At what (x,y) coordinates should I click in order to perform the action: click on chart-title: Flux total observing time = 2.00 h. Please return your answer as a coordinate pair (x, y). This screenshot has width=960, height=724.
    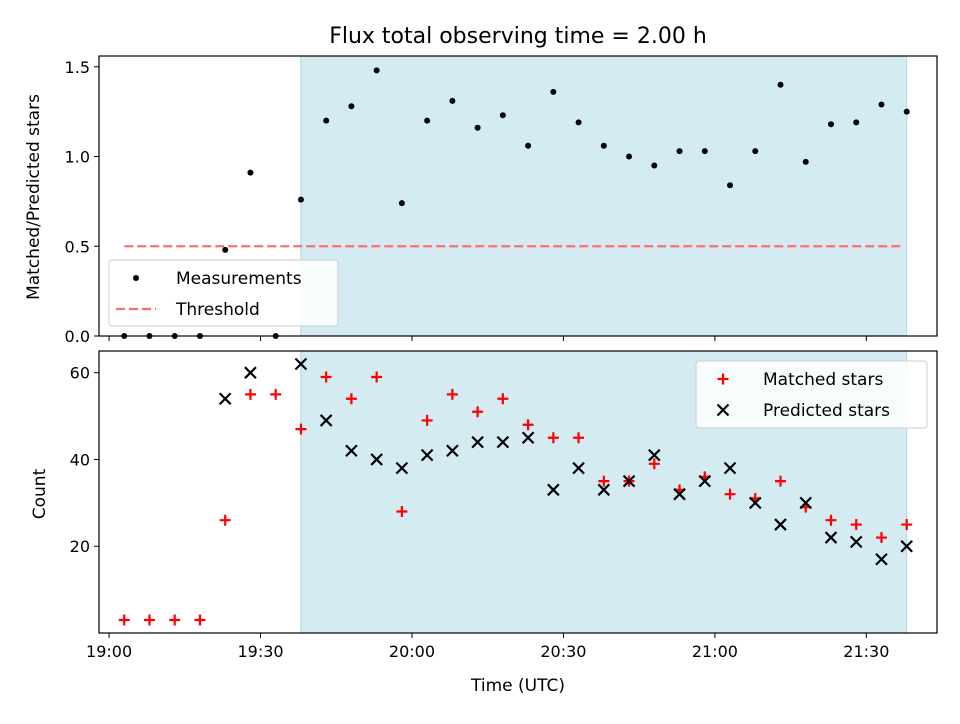
    Looking at the image, I should click on (518, 36).